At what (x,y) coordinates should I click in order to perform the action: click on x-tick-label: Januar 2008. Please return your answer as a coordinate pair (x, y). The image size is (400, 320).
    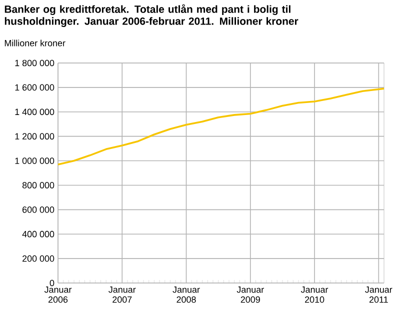
    Looking at the image, I should click on (186, 294).